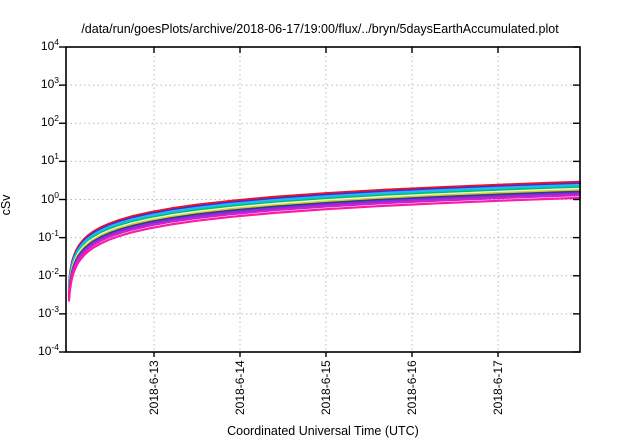 The image size is (640, 448). What do you see at coordinates (412, 387) in the screenshot?
I see `x-tick-label-2018-6-16: 2018-6-16` at bounding box center [412, 387].